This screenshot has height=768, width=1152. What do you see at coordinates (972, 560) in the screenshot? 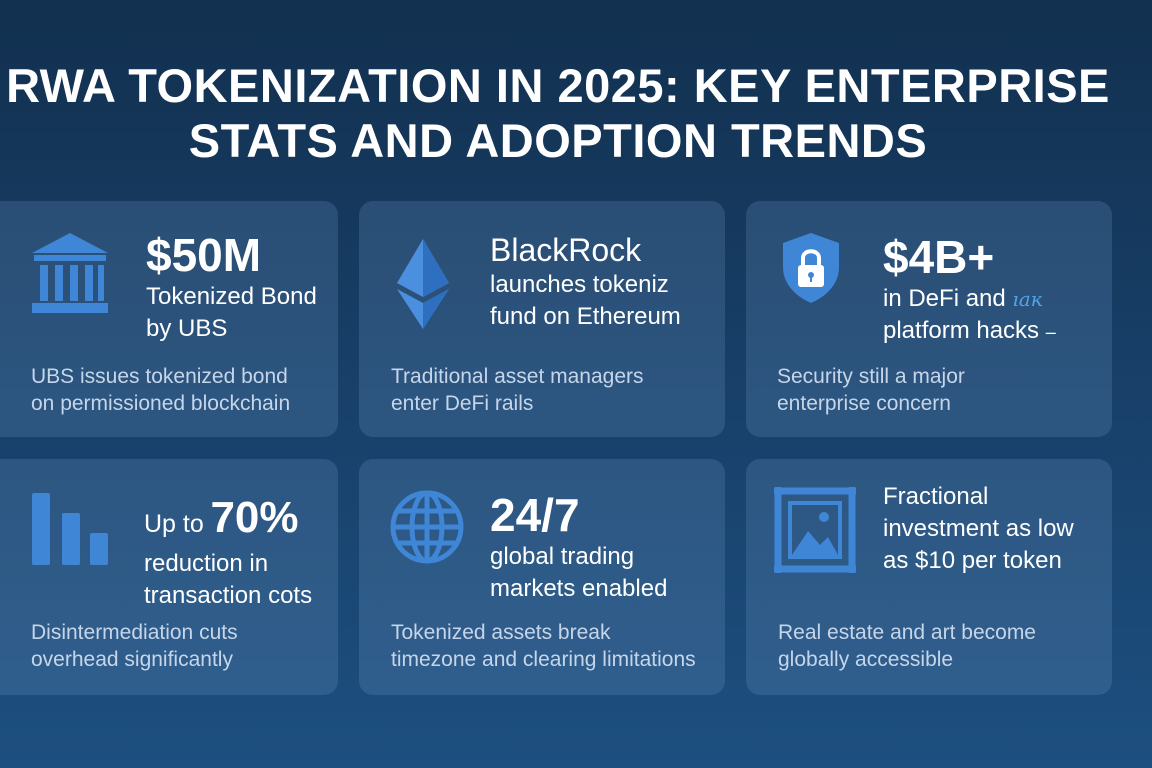
I see `headline-line: as $10 per token` at bounding box center [972, 560].